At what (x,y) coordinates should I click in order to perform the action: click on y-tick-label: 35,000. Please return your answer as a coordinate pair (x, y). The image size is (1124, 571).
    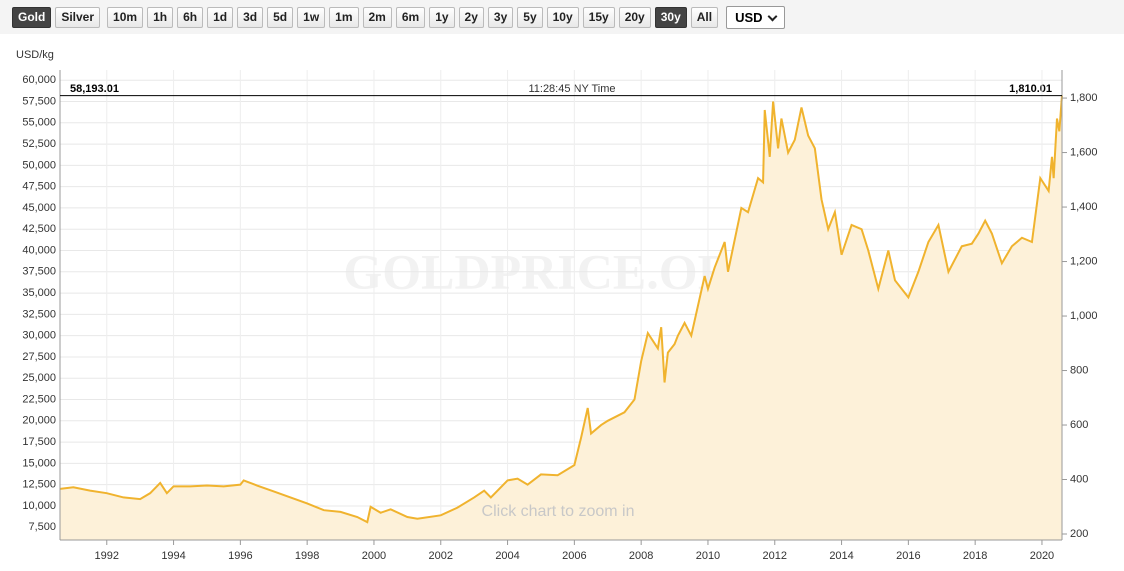
    Looking at the image, I should click on (39, 293).